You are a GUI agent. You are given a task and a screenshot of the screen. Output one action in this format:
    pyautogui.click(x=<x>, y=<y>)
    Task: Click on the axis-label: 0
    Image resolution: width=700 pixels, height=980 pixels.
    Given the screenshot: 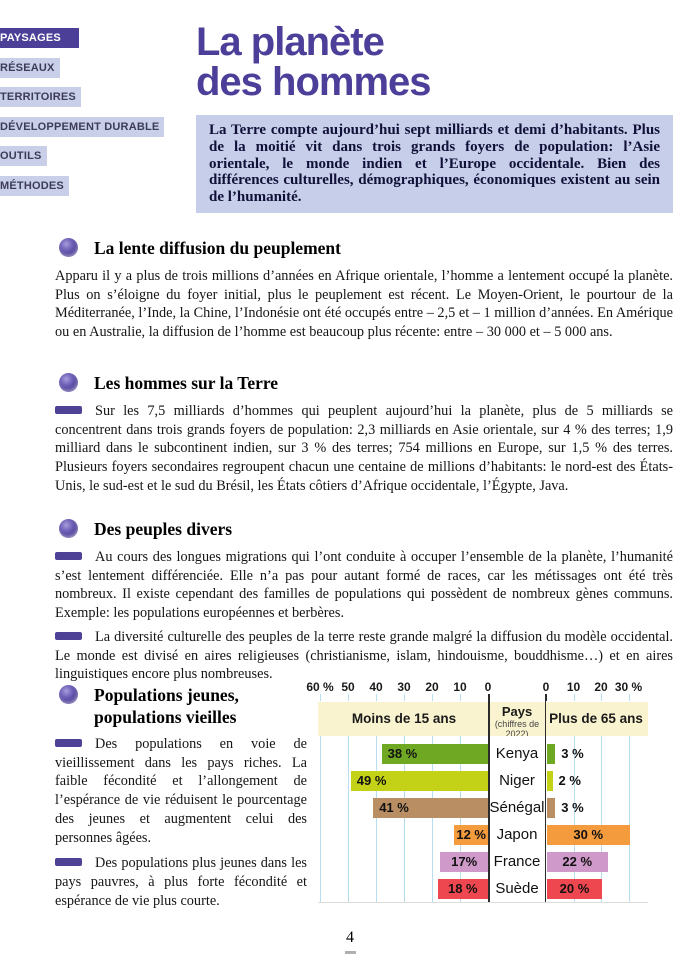 What is the action you would take?
    pyautogui.click(x=546, y=687)
    